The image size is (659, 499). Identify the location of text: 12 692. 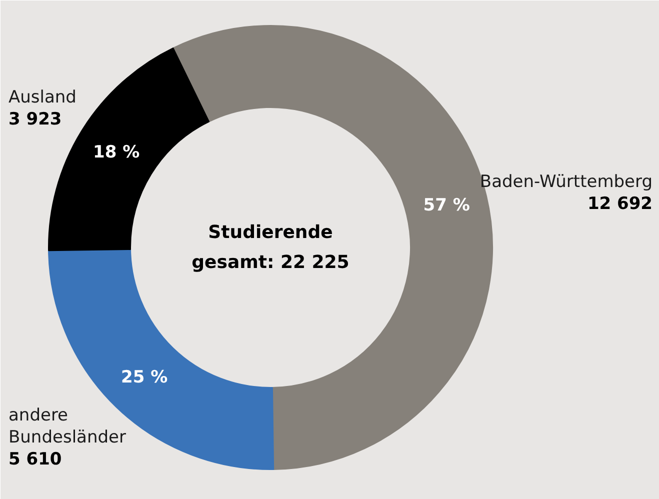
(619, 204).